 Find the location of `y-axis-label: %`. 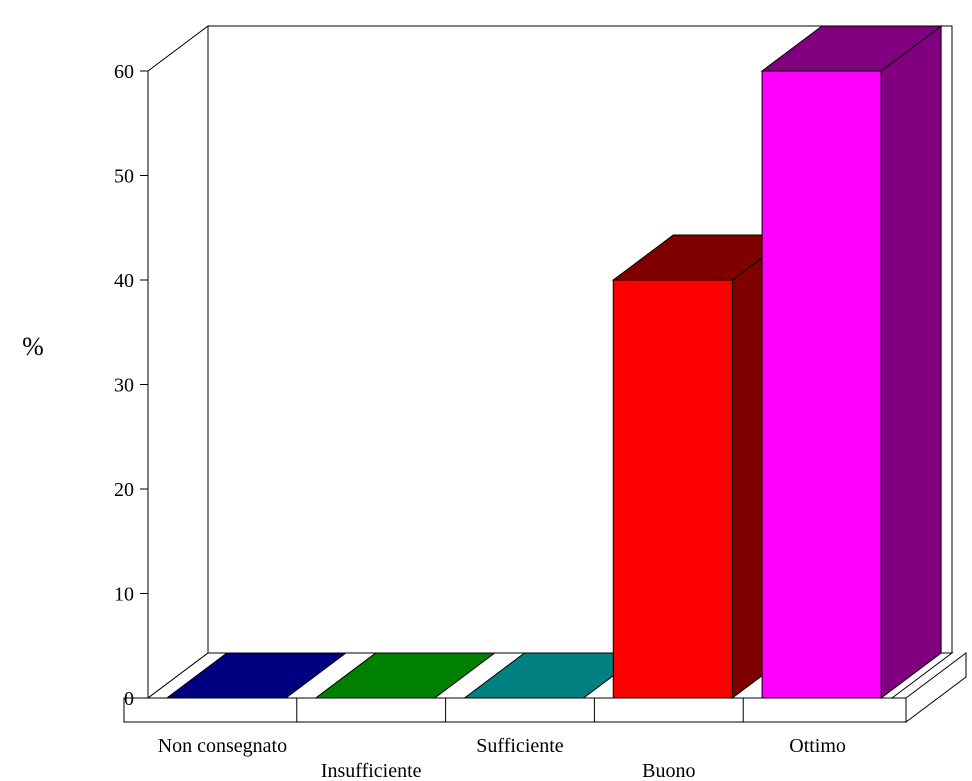

y-axis-label: % is located at coordinates (33, 346).